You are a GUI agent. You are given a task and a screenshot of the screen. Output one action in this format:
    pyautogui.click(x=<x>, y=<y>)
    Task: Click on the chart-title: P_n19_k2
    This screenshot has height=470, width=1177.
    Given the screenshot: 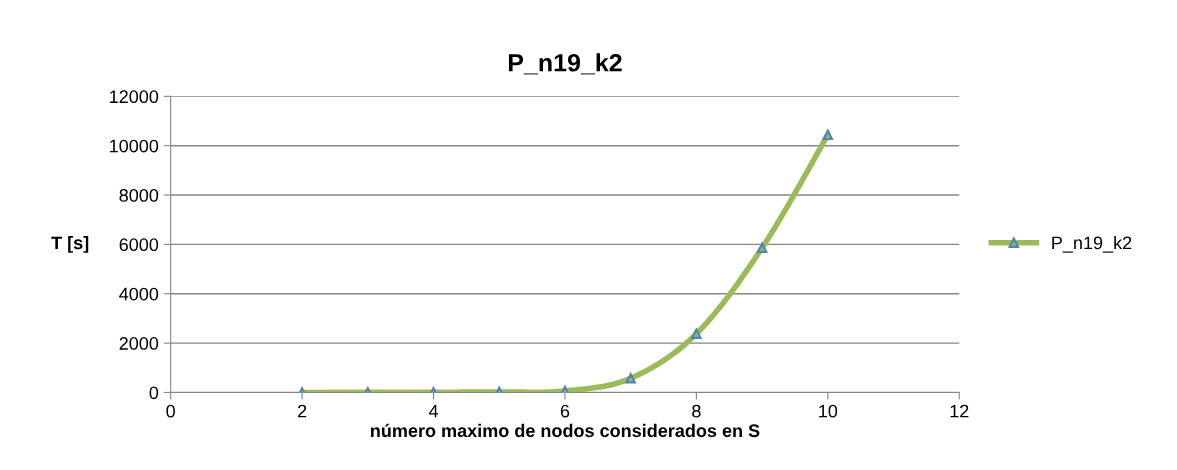 What is the action you would take?
    pyautogui.click(x=565, y=64)
    